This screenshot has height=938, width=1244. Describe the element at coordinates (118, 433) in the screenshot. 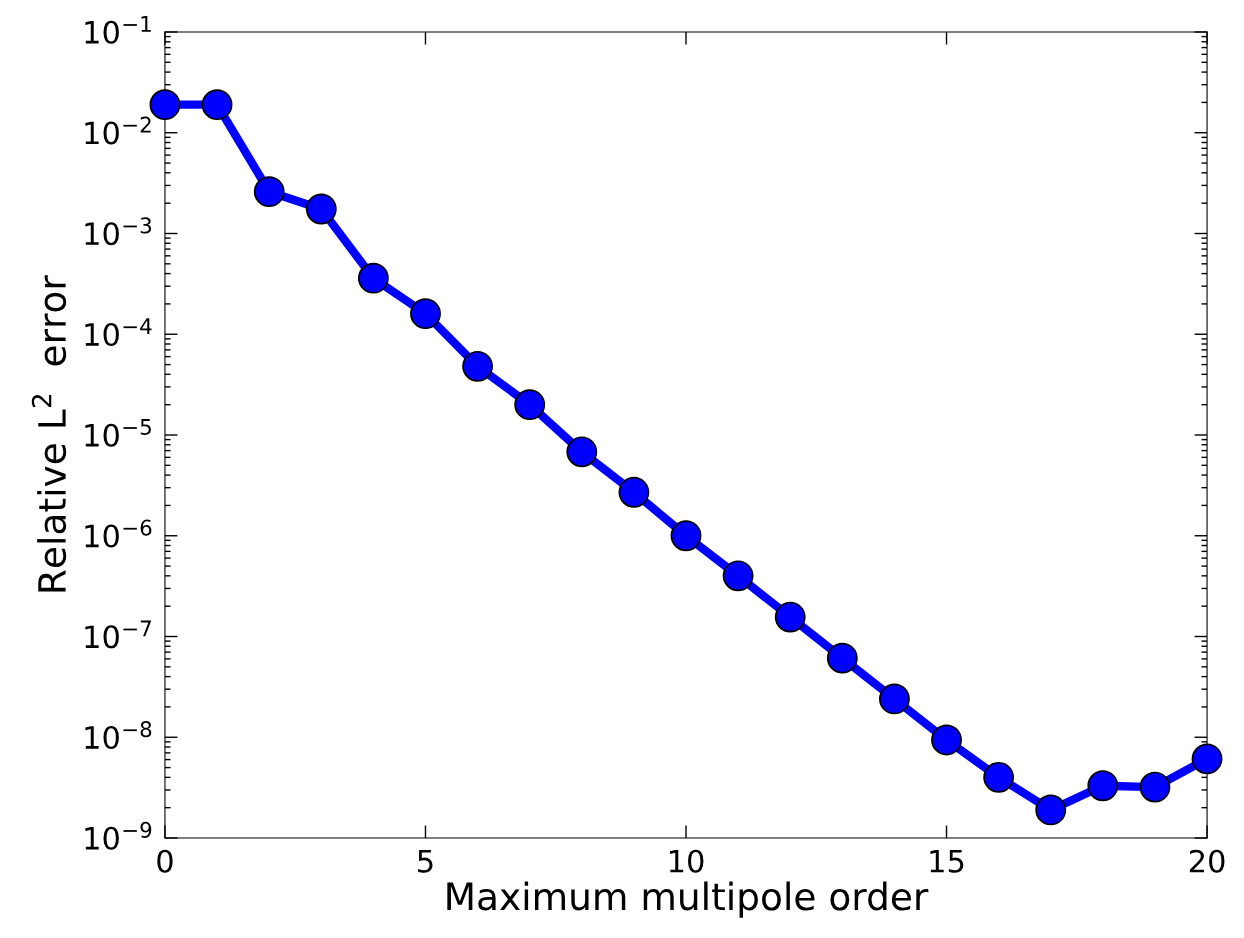

I see `y-tick-label: 10$^{−5}$` at that location.